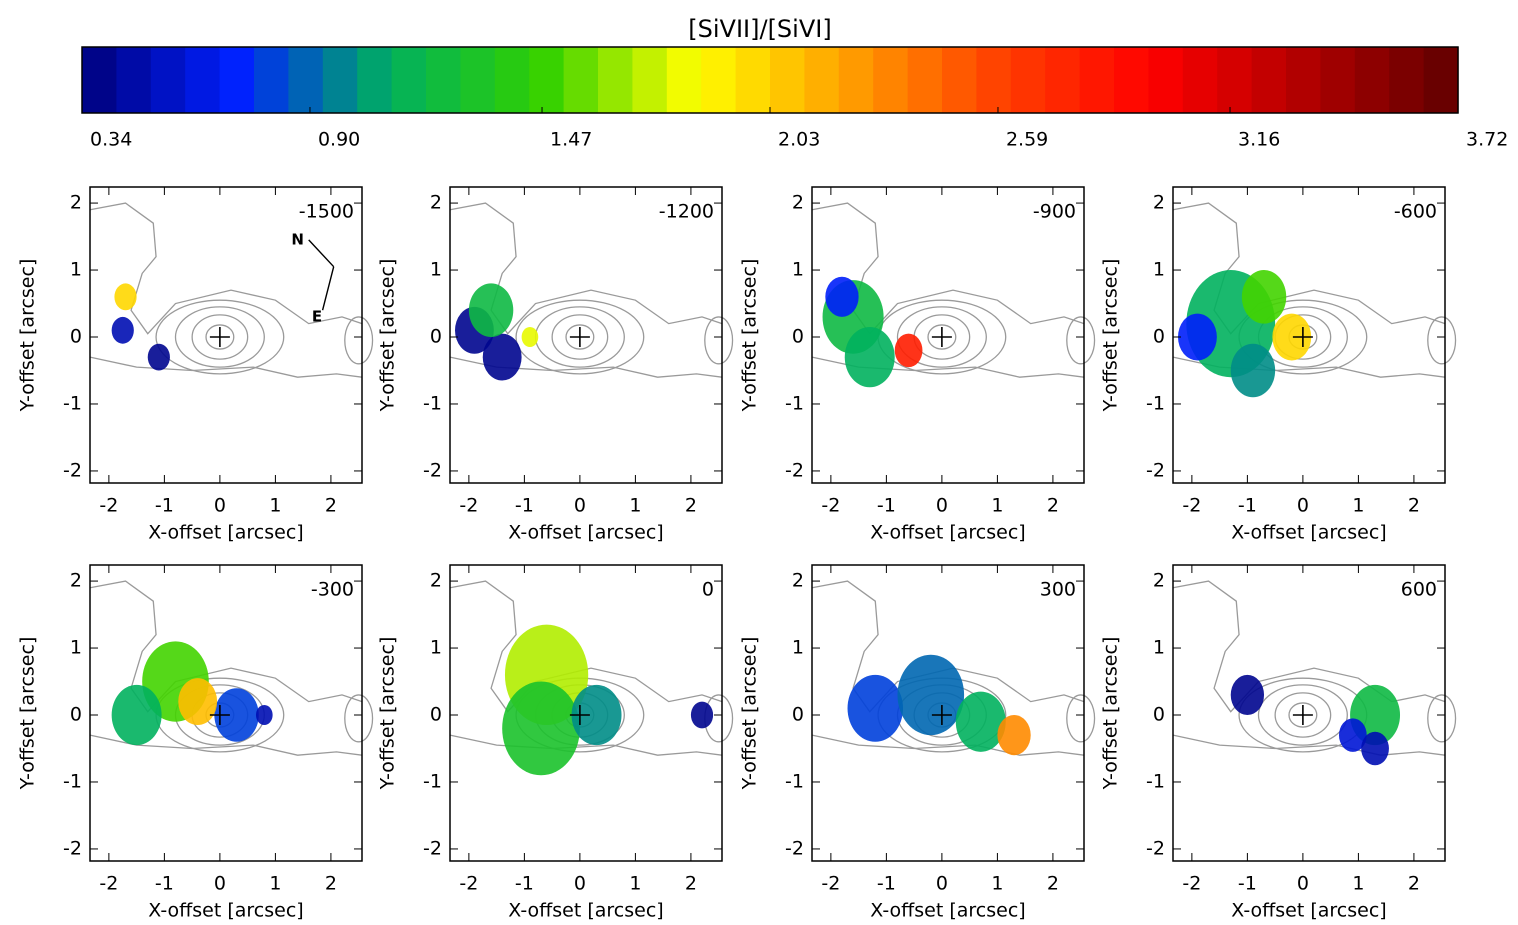 This screenshot has height=925, width=1518. What do you see at coordinates (1259, 140) in the screenshot?
I see `colorbar-tick-label: 3.16` at bounding box center [1259, 140].